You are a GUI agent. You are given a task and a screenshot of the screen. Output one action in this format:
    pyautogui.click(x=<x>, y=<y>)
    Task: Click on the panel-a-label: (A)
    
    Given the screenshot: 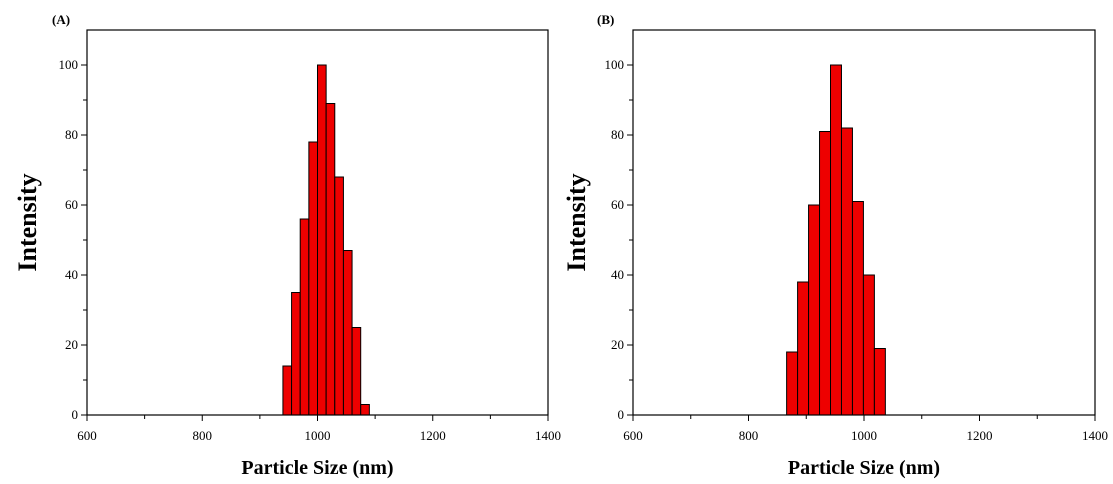 What is the action you would take?
    pyautogui.click(x=61, y=19)
    